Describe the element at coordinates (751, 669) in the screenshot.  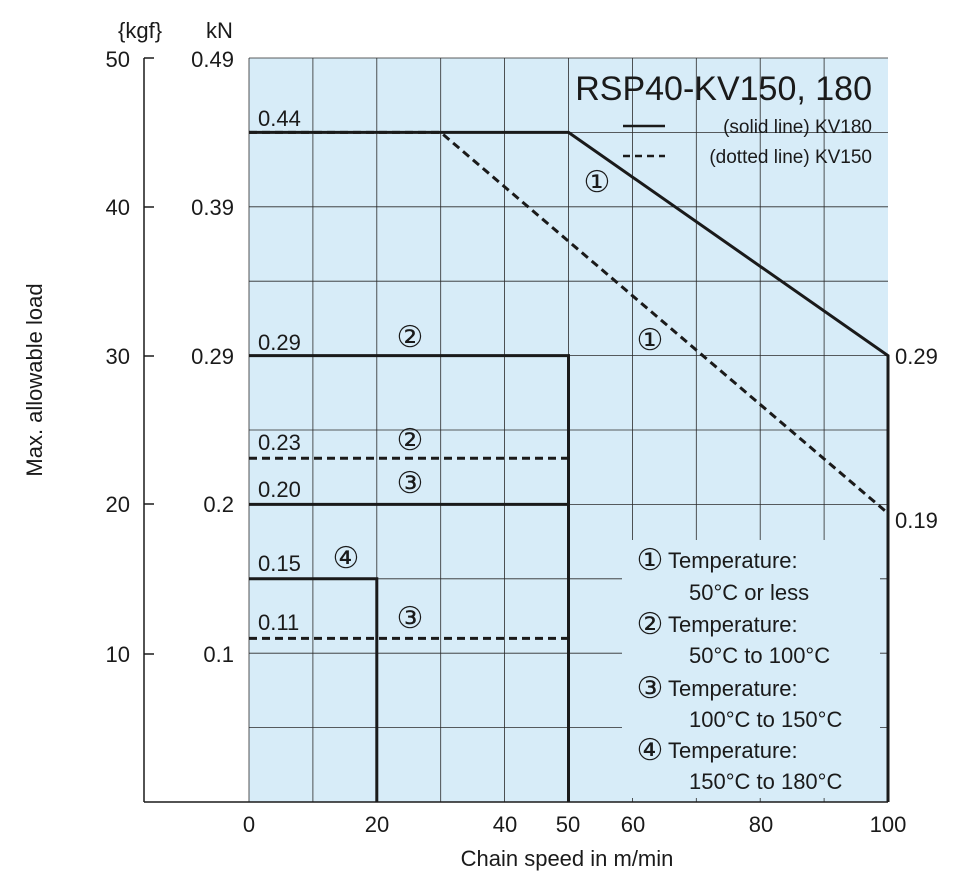
I see `notes-background` at that location.